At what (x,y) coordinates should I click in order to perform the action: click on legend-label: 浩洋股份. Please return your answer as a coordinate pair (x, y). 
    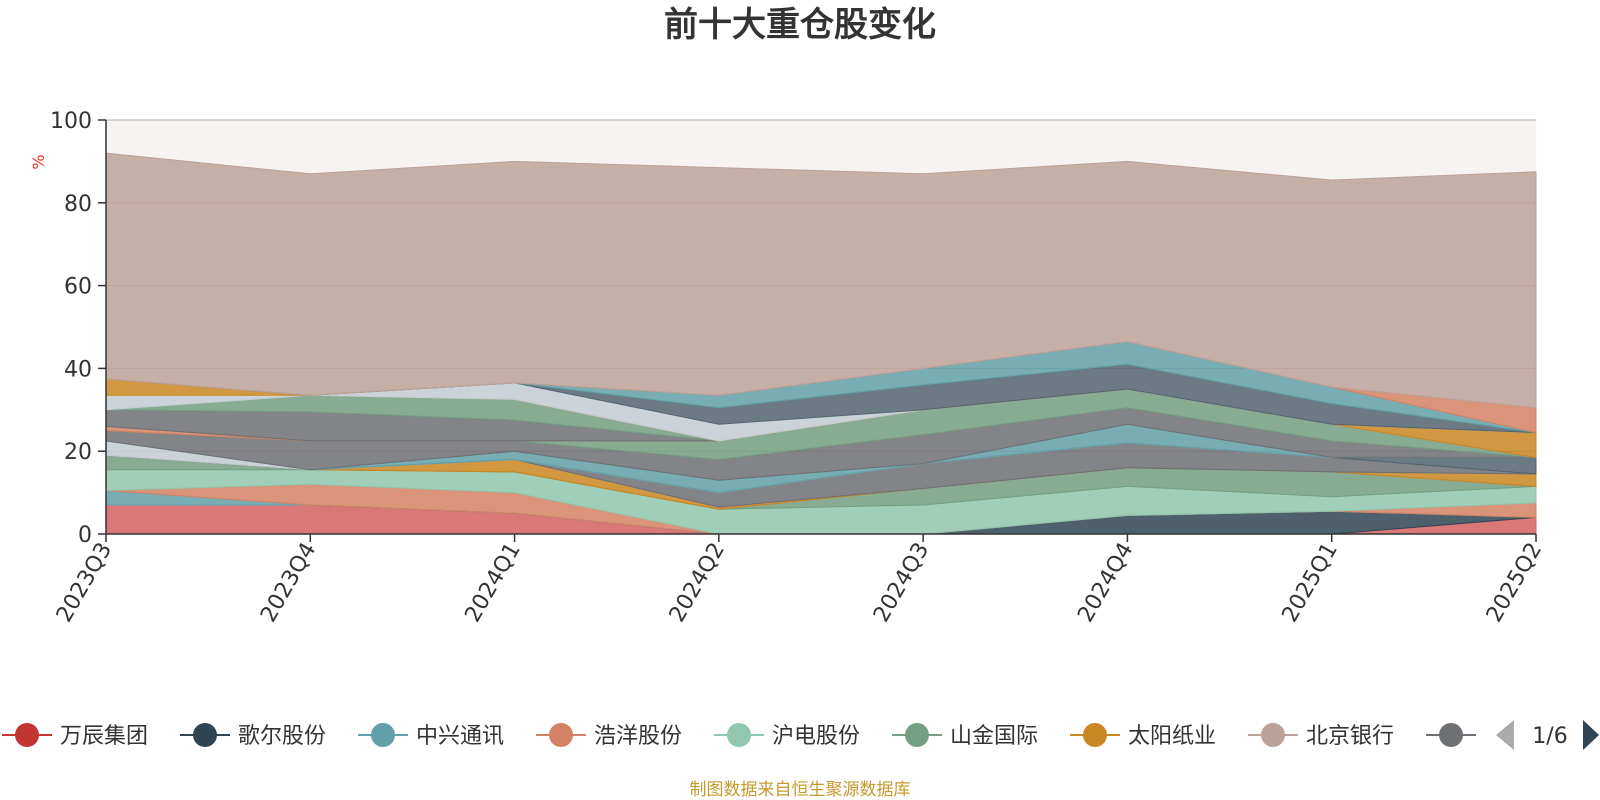
    Looking at the image, I should click on (638, 736).